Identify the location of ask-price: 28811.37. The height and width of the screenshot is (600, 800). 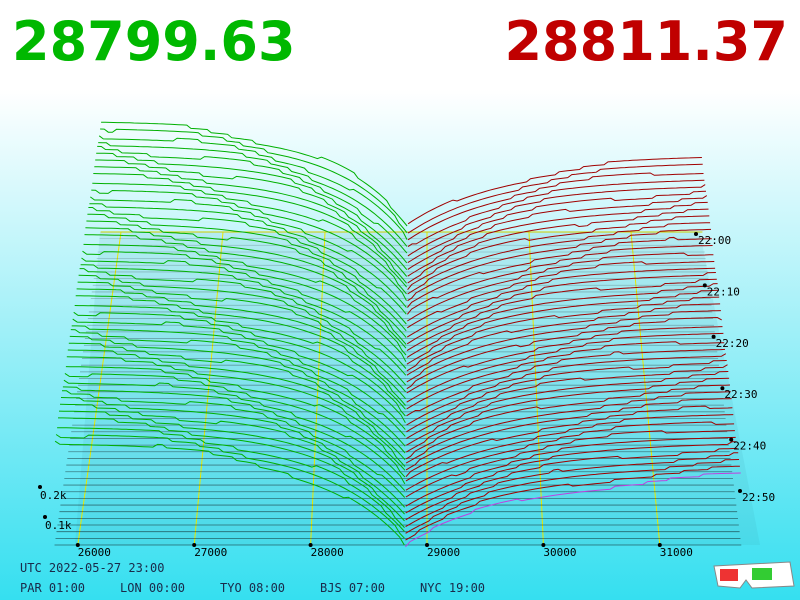
(646, 41).